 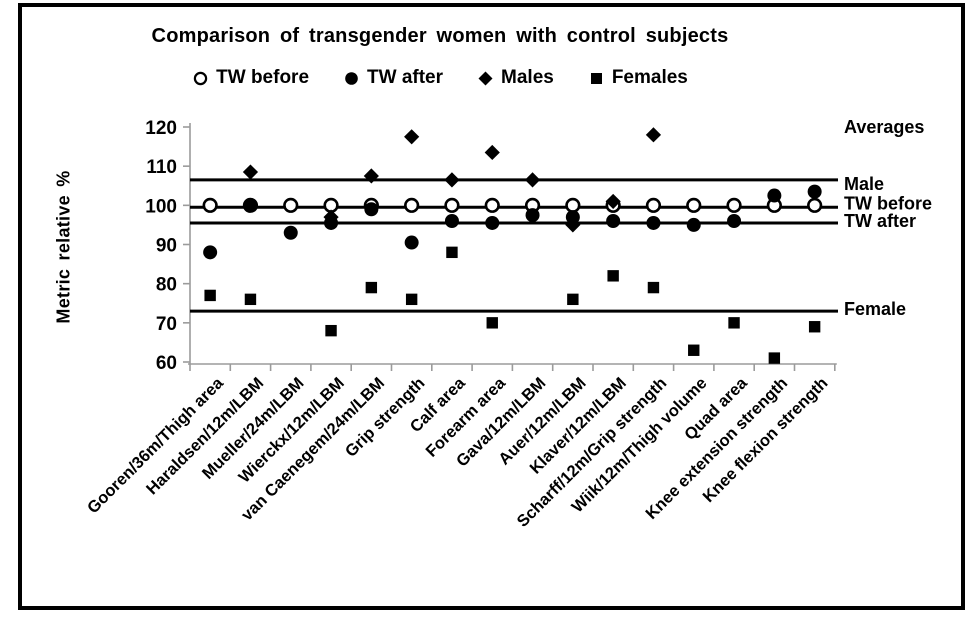 I want to click on avg-line-label-male: Male, so click(x=864, y=184).